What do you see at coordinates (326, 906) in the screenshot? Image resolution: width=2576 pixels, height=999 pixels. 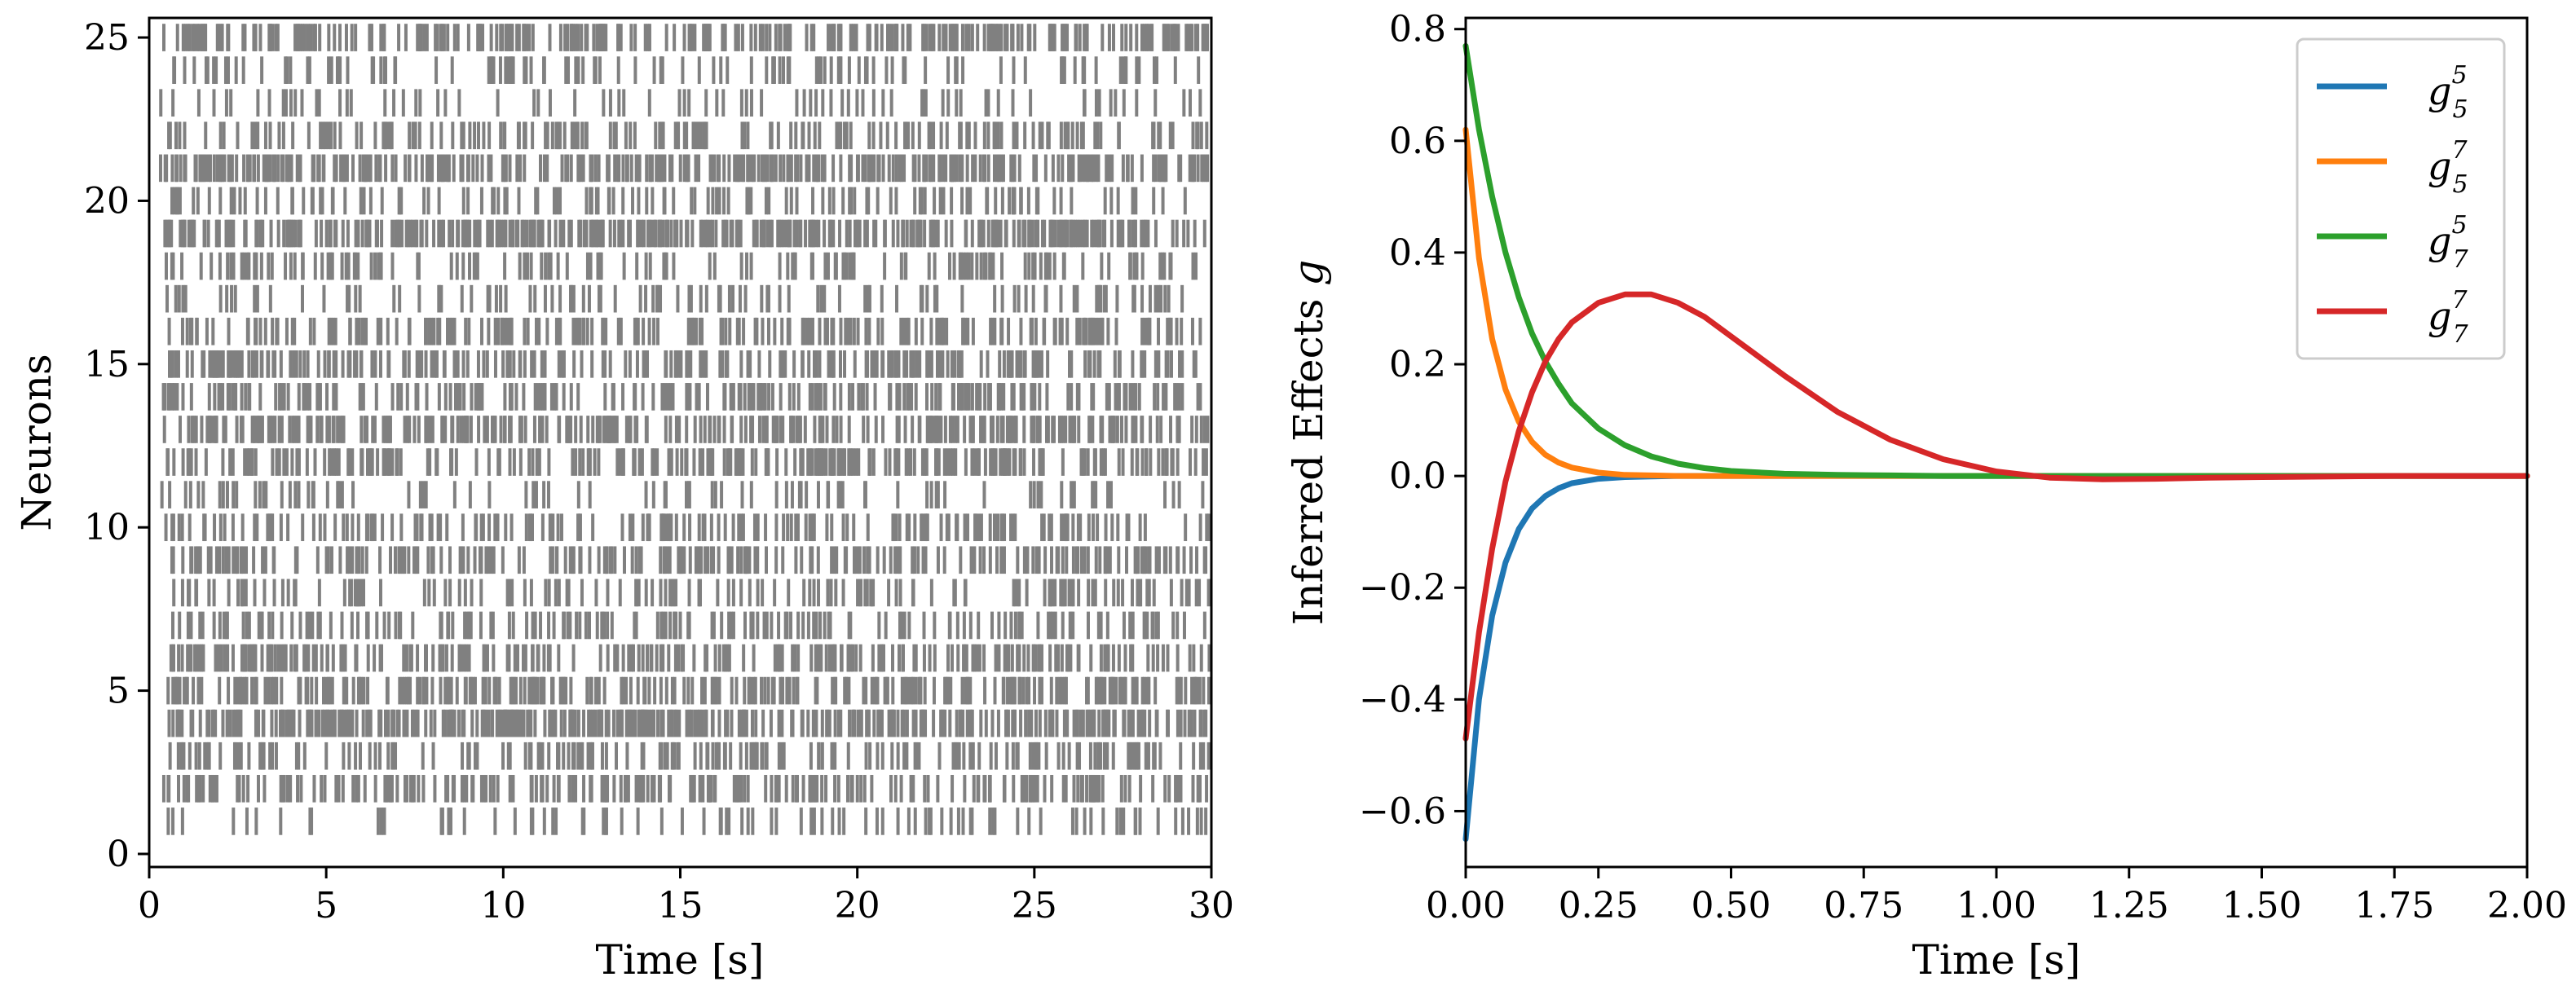 I see `raster-x-tick-label: 5` at bounding box center [326, 906].